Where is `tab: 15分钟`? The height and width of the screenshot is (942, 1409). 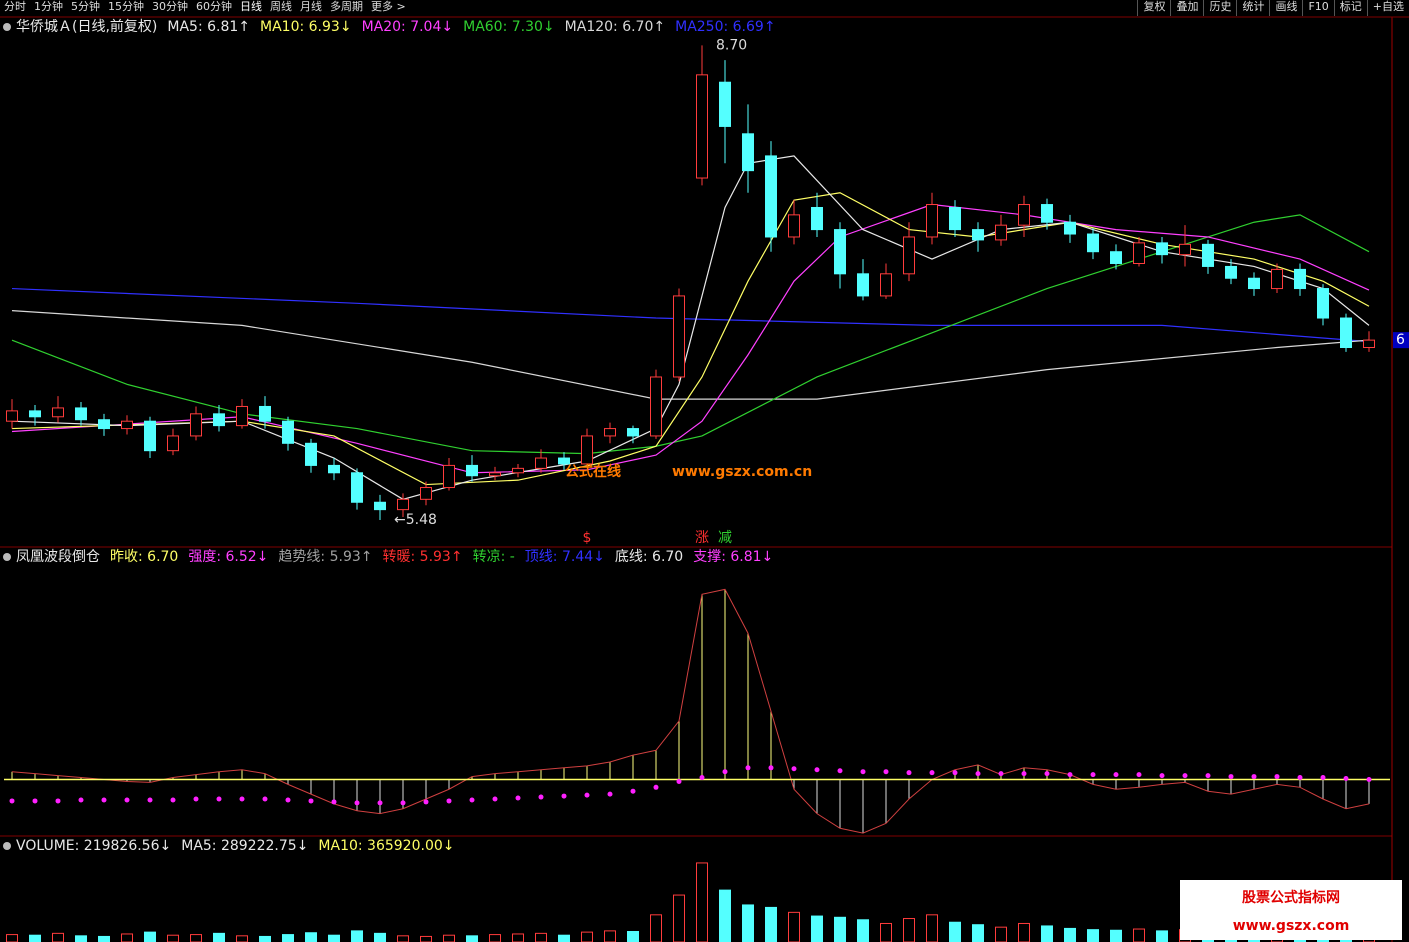
tab: 15分钟 is located at coordinates (126, 6).